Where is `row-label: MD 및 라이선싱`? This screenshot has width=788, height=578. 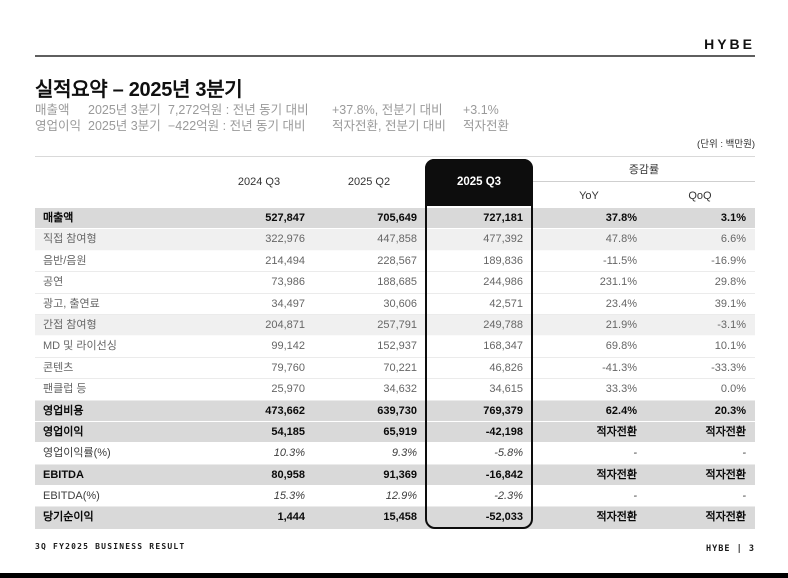 row-label: MD 및 라이선싱 is located at coordinates (80, 346).